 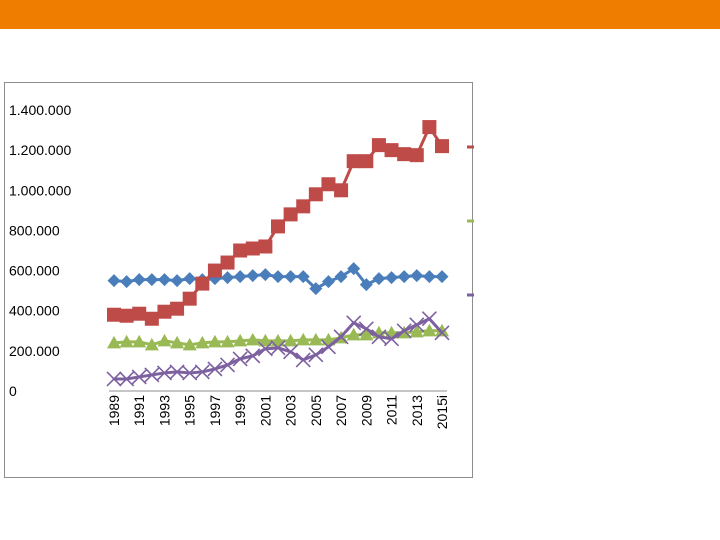 I want to click on legend-item-region-wallonne: REGION WALLONNE, so click(x=470, y=295).